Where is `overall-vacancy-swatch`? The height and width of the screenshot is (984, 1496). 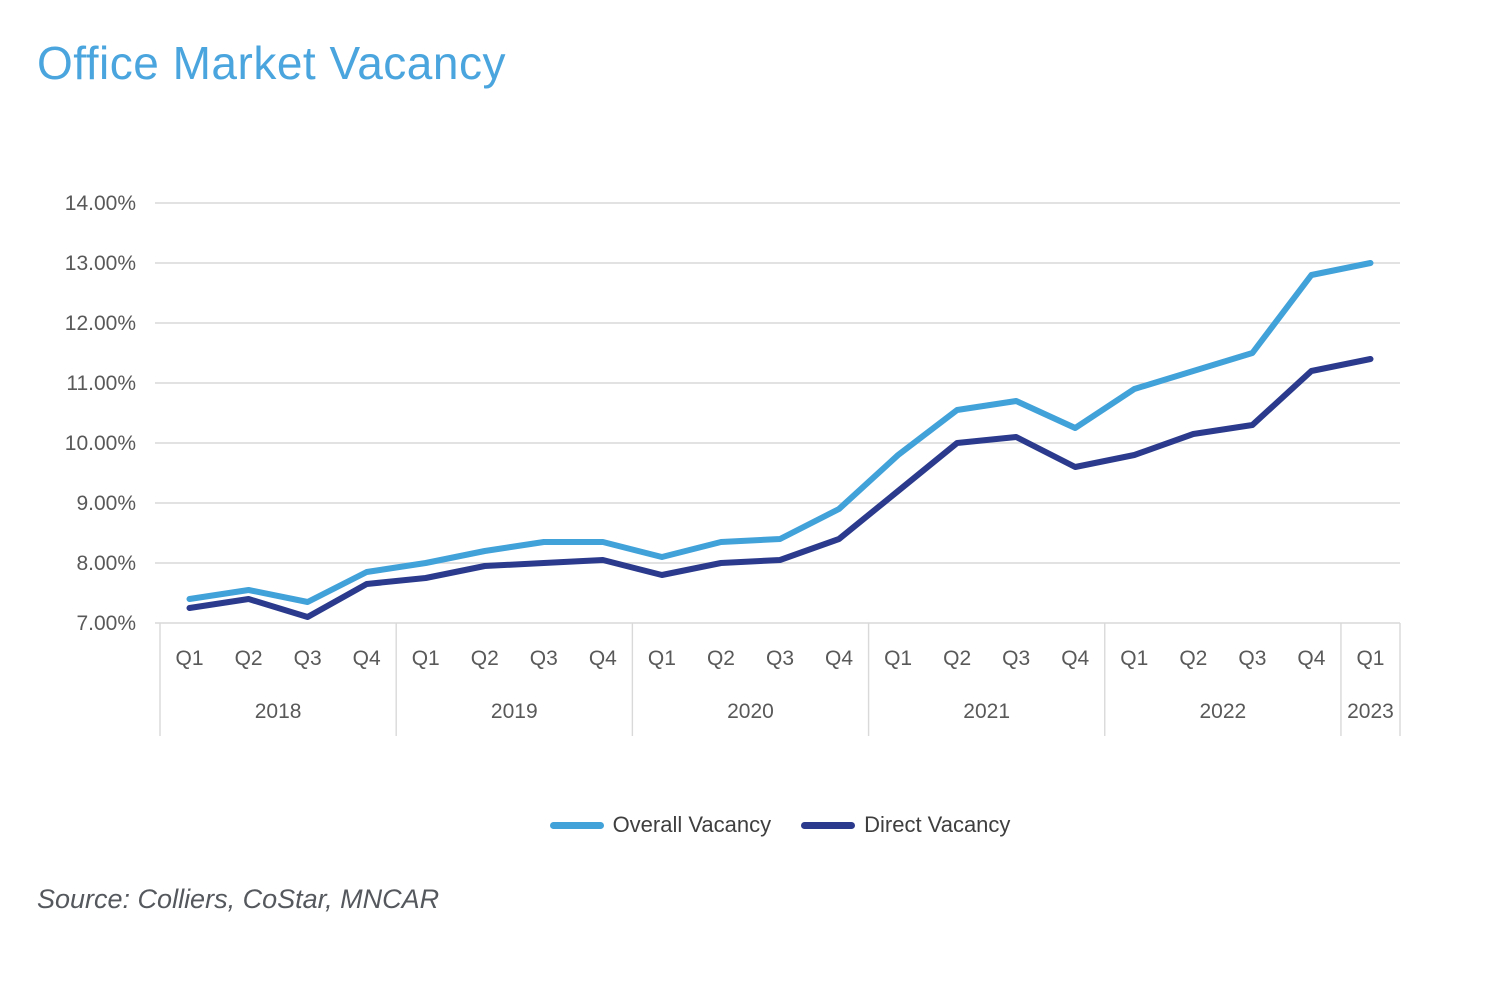
overall-vacancy-swatch is located at coordinates (576, 825).